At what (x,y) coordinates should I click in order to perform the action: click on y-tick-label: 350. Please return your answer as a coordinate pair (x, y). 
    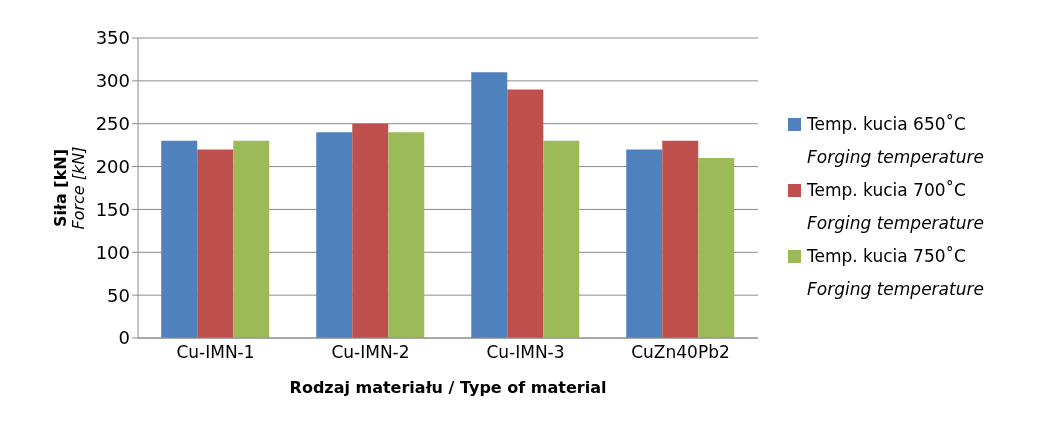
    Looking at the image, I should click on (112, 38).